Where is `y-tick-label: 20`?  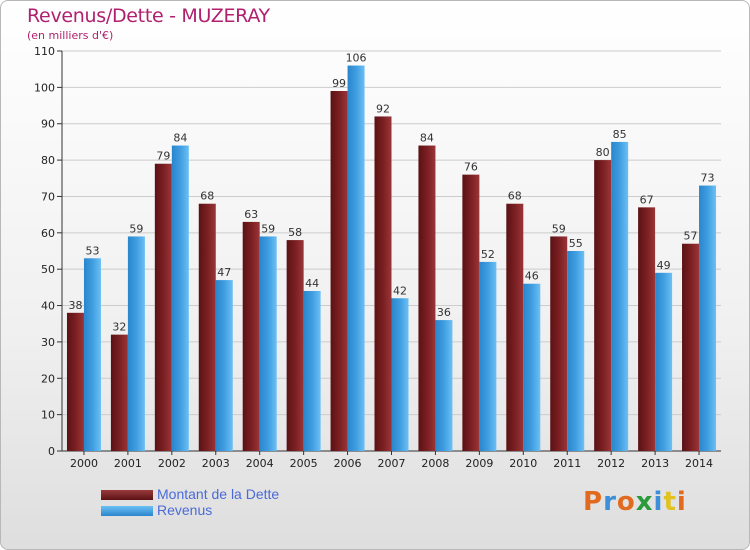
y-tick-label: 20 is located at coordinates (48, 378).